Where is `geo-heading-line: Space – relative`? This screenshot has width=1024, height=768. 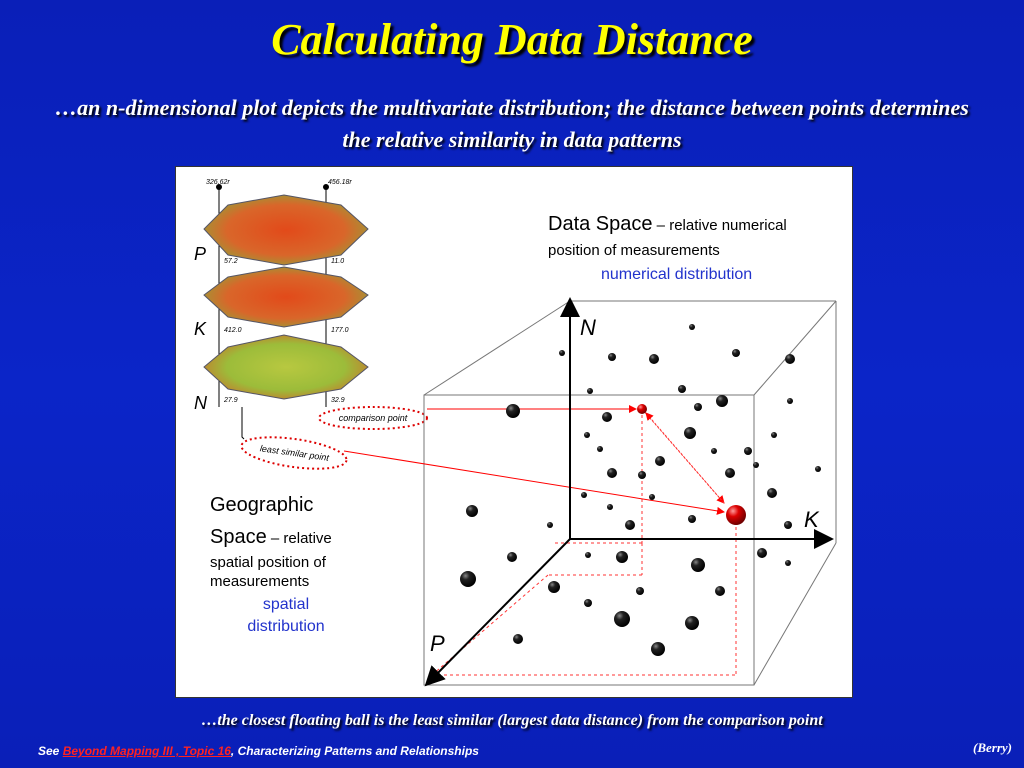 geo-heading-line: Space – relative is located at coordinates (271, 537).